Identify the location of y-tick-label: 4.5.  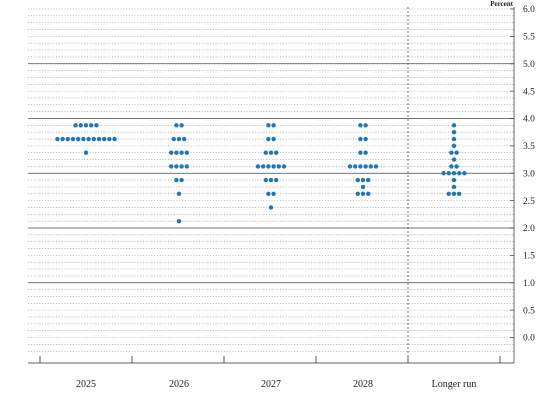
(529, 92).